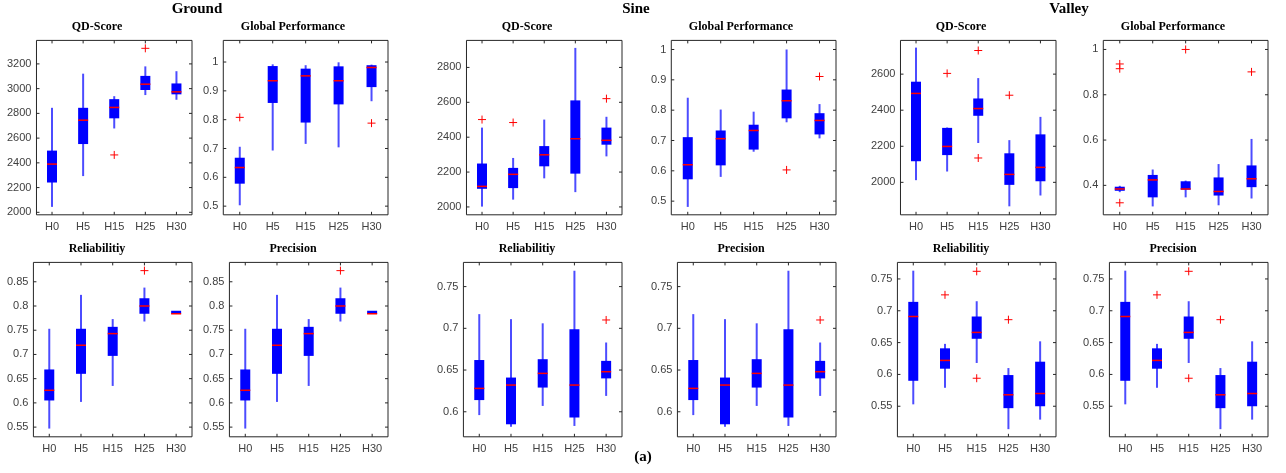  Describe the element at coordinates (449, 205) in the screenshot. I see `y-tick-label: 2000` at that location.